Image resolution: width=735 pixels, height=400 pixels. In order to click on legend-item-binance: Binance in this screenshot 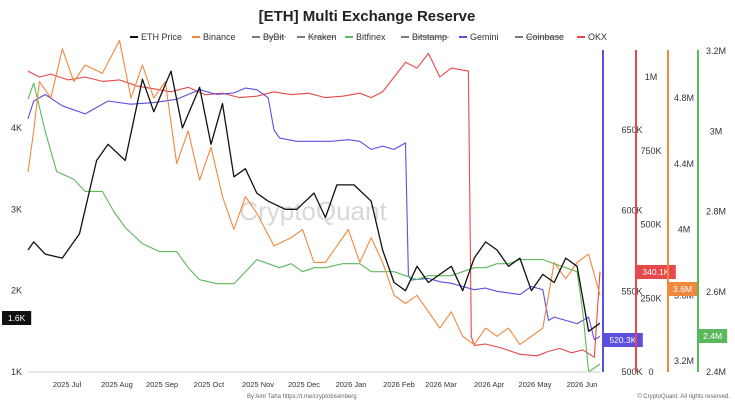, I will do `click(214, 37)`.